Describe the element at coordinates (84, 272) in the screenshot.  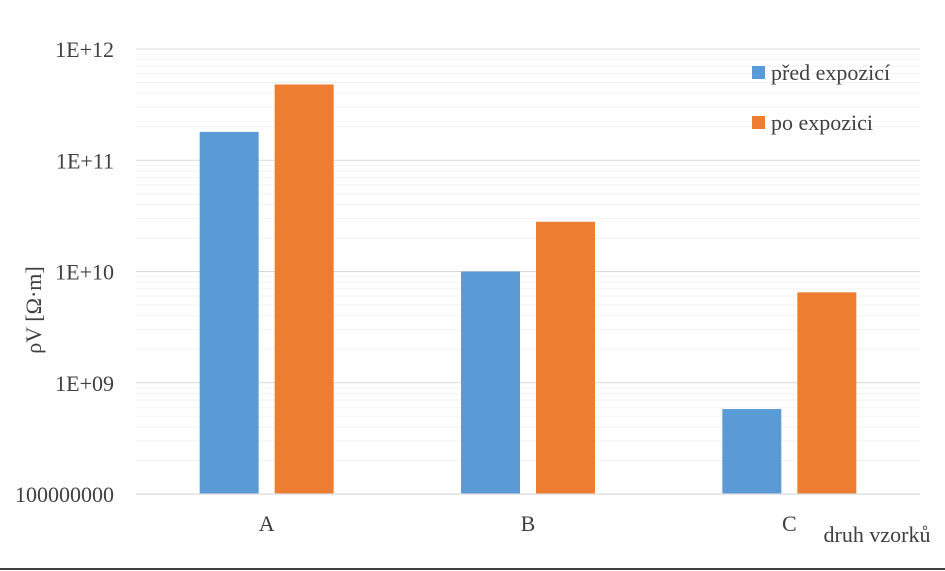
I see `y-tick-label: 1E+10` at that location.